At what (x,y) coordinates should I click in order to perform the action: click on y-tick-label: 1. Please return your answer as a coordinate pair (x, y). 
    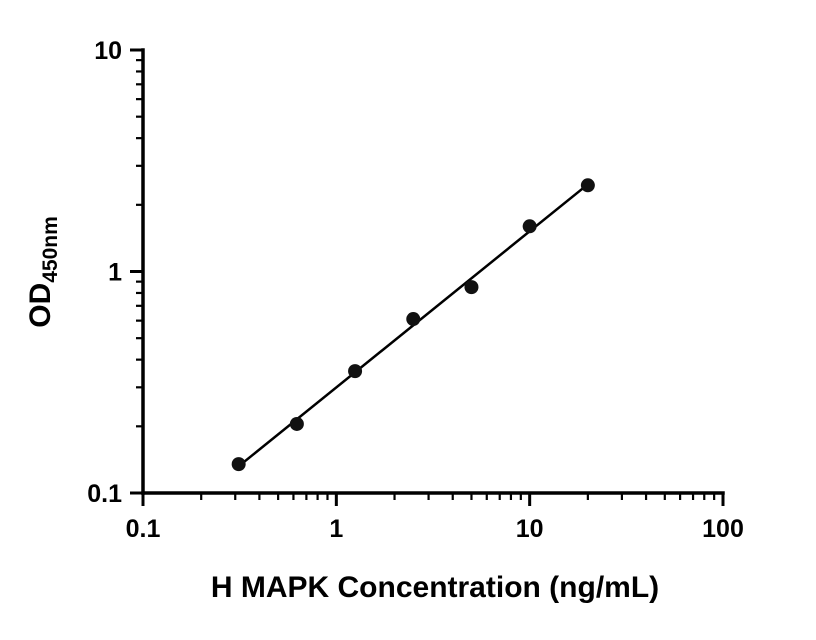
    Looking at the image, I should click on (115, 273).